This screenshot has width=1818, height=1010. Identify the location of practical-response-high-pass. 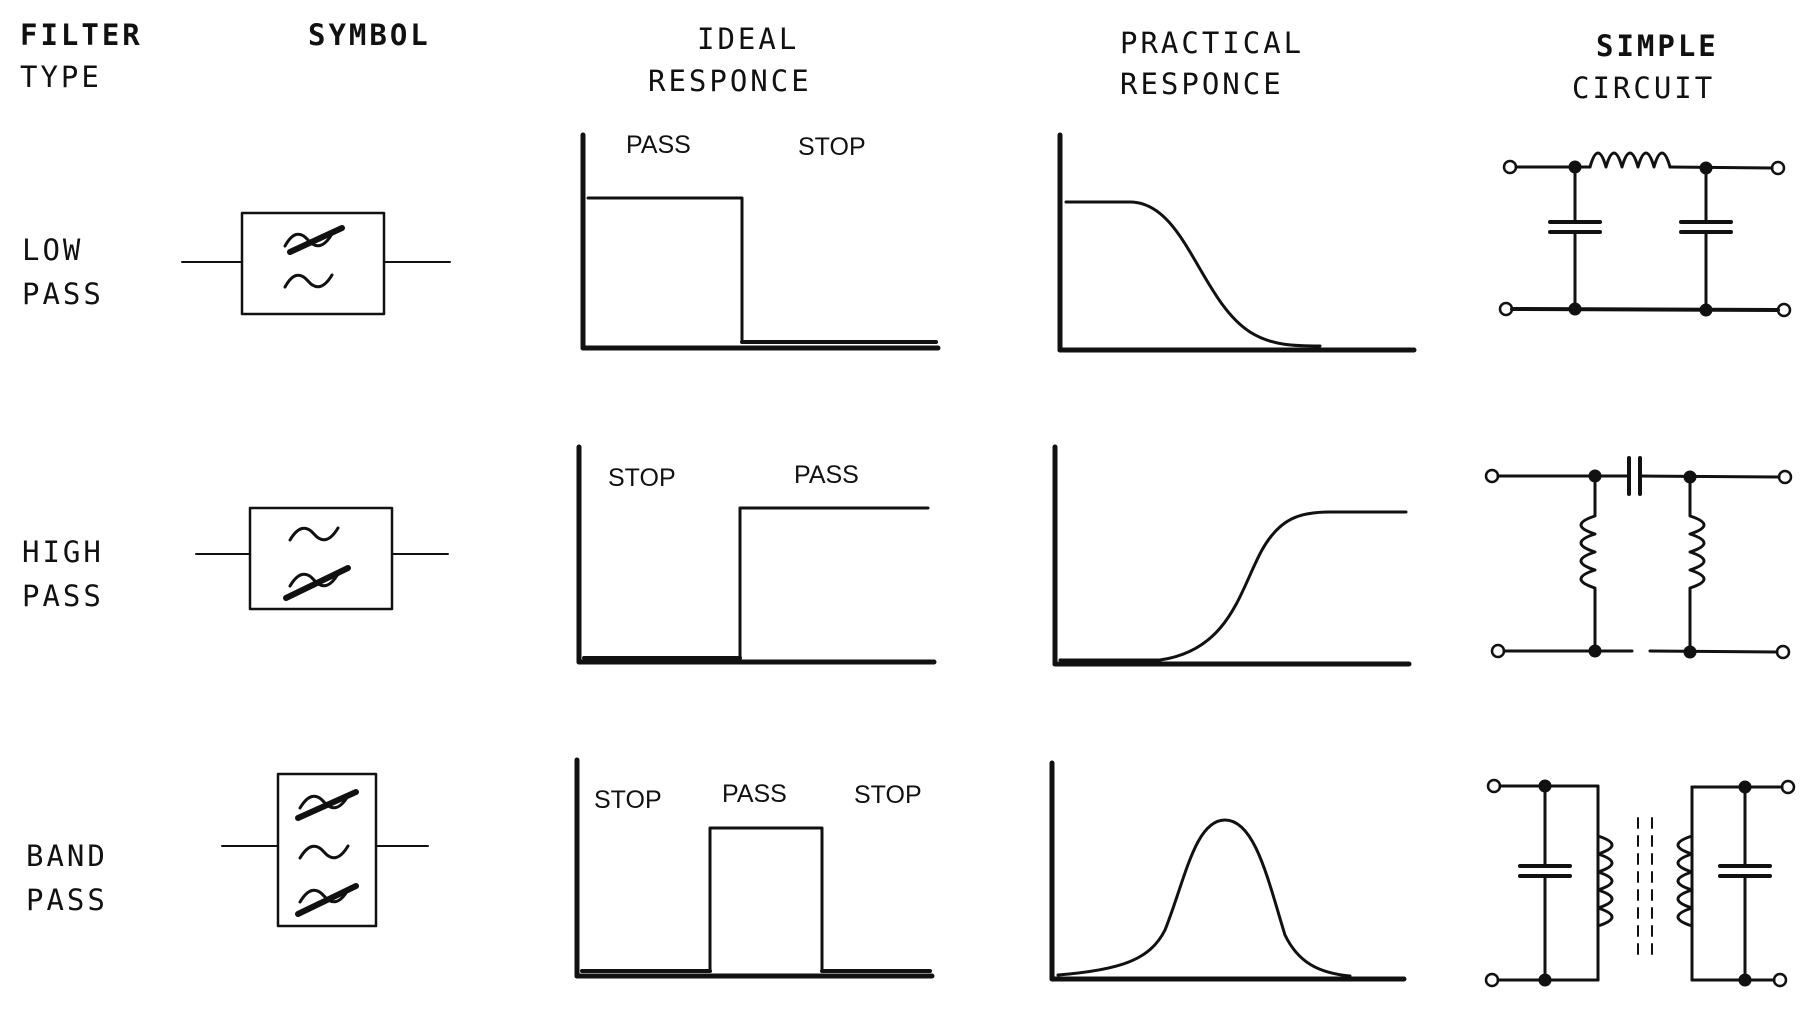
(1232, 555).